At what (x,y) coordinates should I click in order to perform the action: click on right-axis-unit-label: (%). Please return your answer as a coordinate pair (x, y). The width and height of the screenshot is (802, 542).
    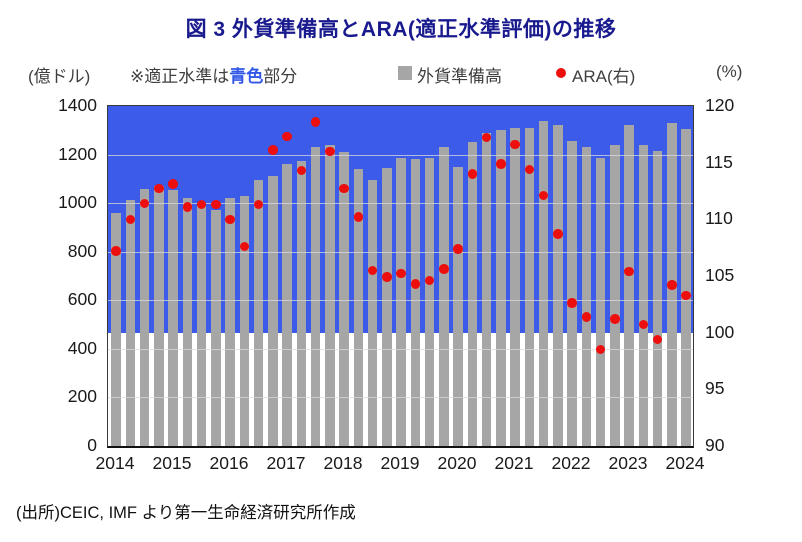
    Looking at the image, I should click on (729, 71).